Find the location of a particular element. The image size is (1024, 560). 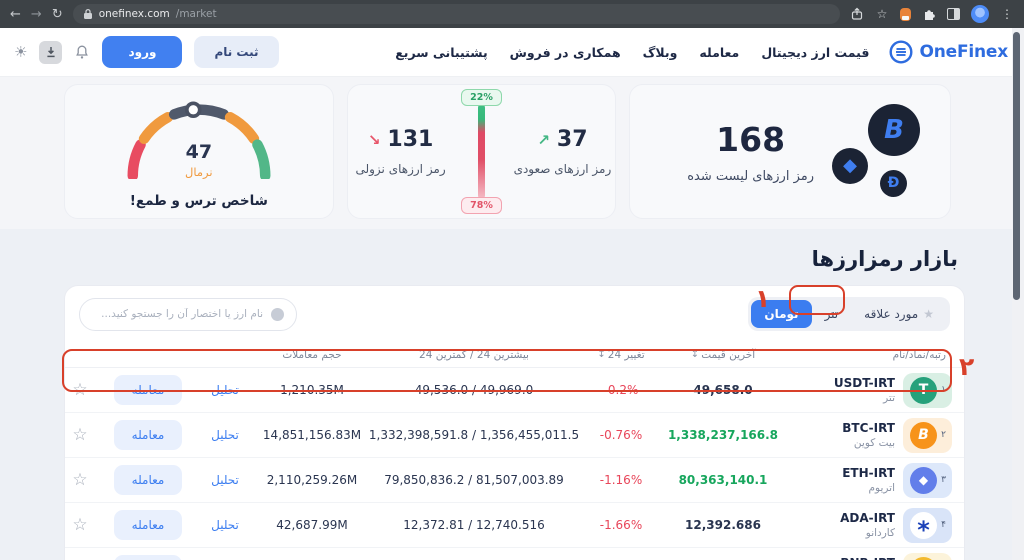

download-app-icon is located at coordinates (51, 52).